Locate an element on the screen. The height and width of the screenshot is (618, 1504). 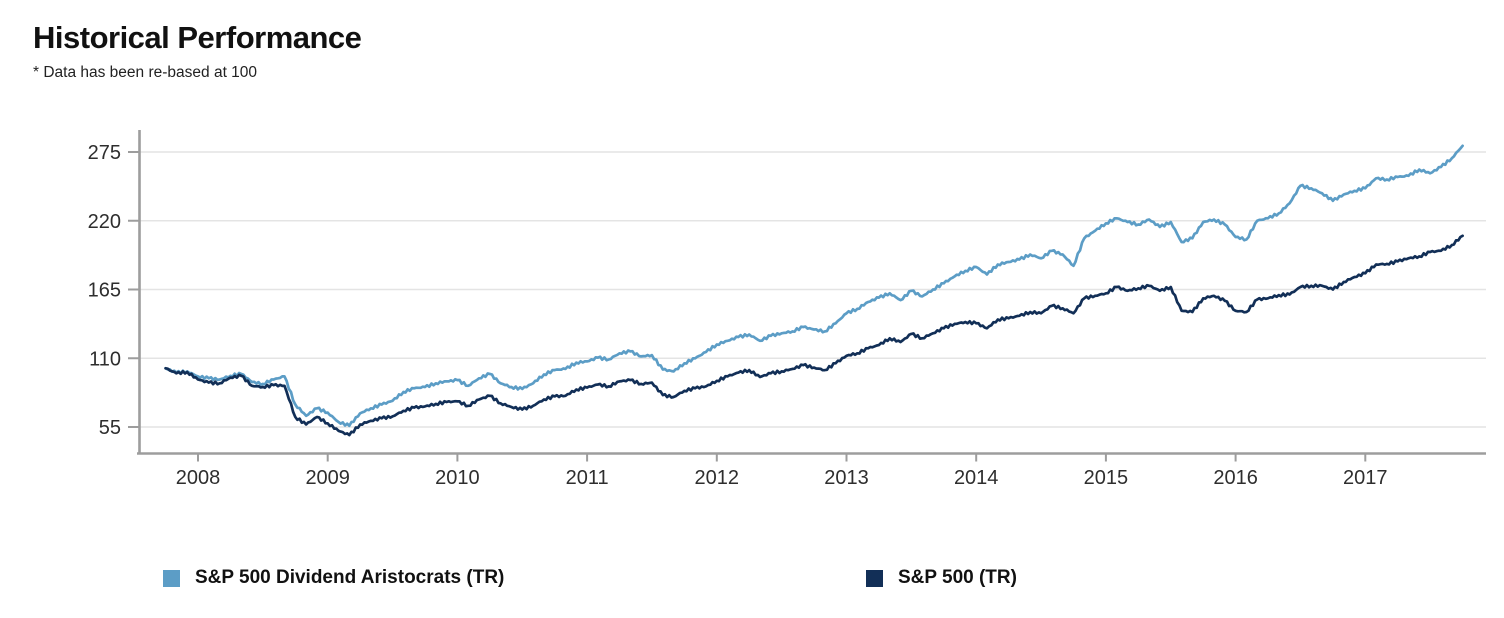
legend-item-aristocrats: S&P 500 Dividend Aristocrats (TR) is located at coordinates (333, 578).